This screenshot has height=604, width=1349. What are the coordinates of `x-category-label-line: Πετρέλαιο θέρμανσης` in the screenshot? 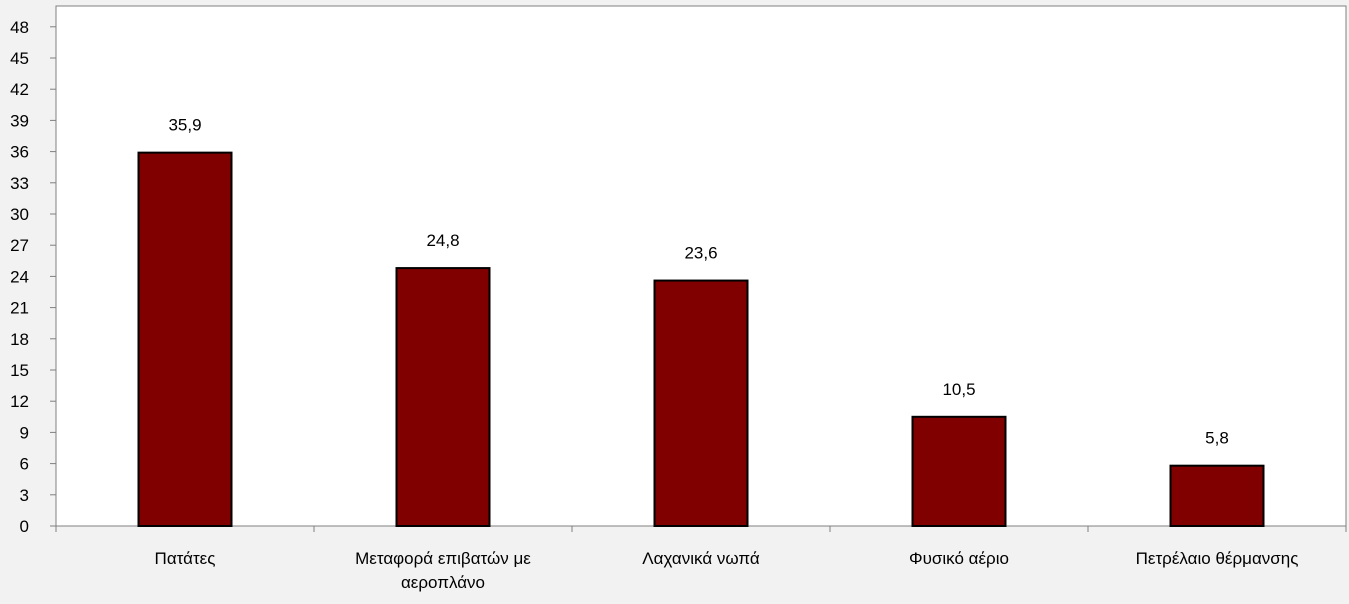 It's located at (1217, 558).